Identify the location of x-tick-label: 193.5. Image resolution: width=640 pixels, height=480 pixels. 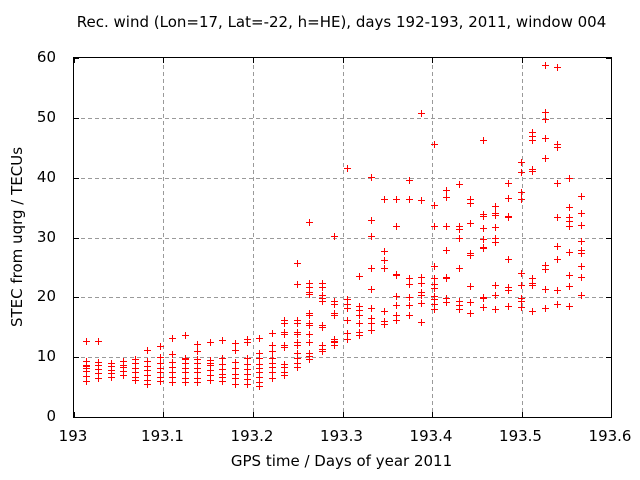
(520, 436).